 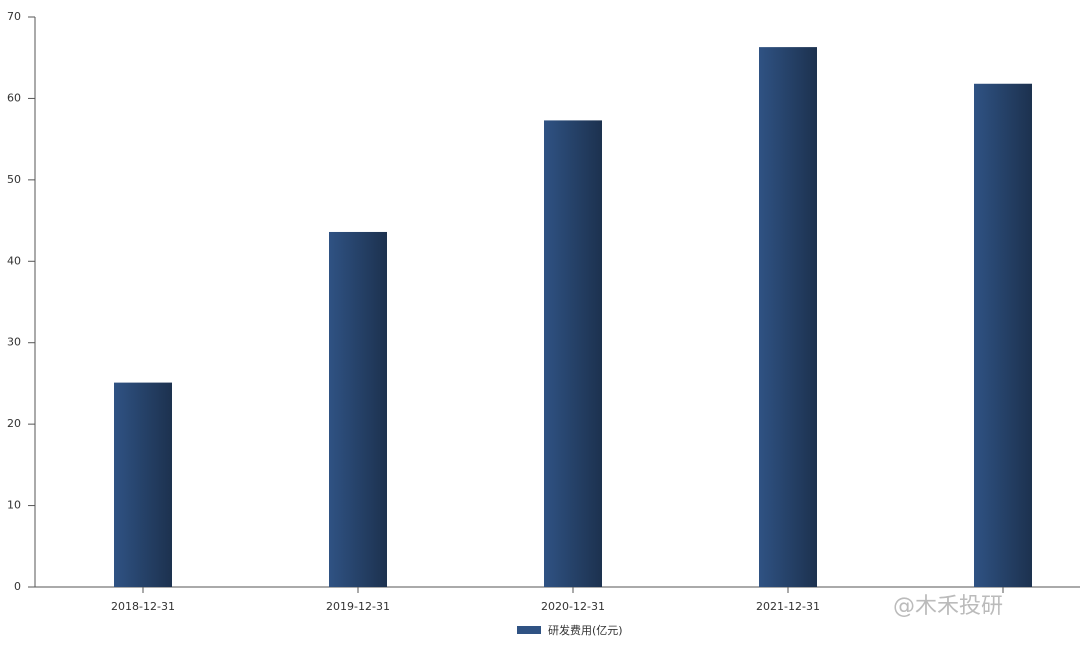 I want to click on y-tick-label: 40, so click(x=14, y=260).